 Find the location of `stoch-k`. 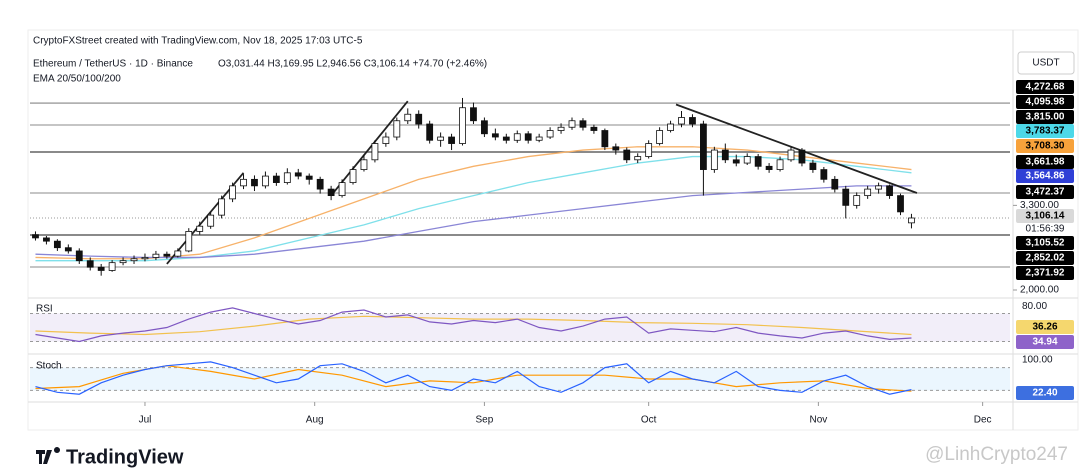

stoch-k is located at coordinates (473, 378).